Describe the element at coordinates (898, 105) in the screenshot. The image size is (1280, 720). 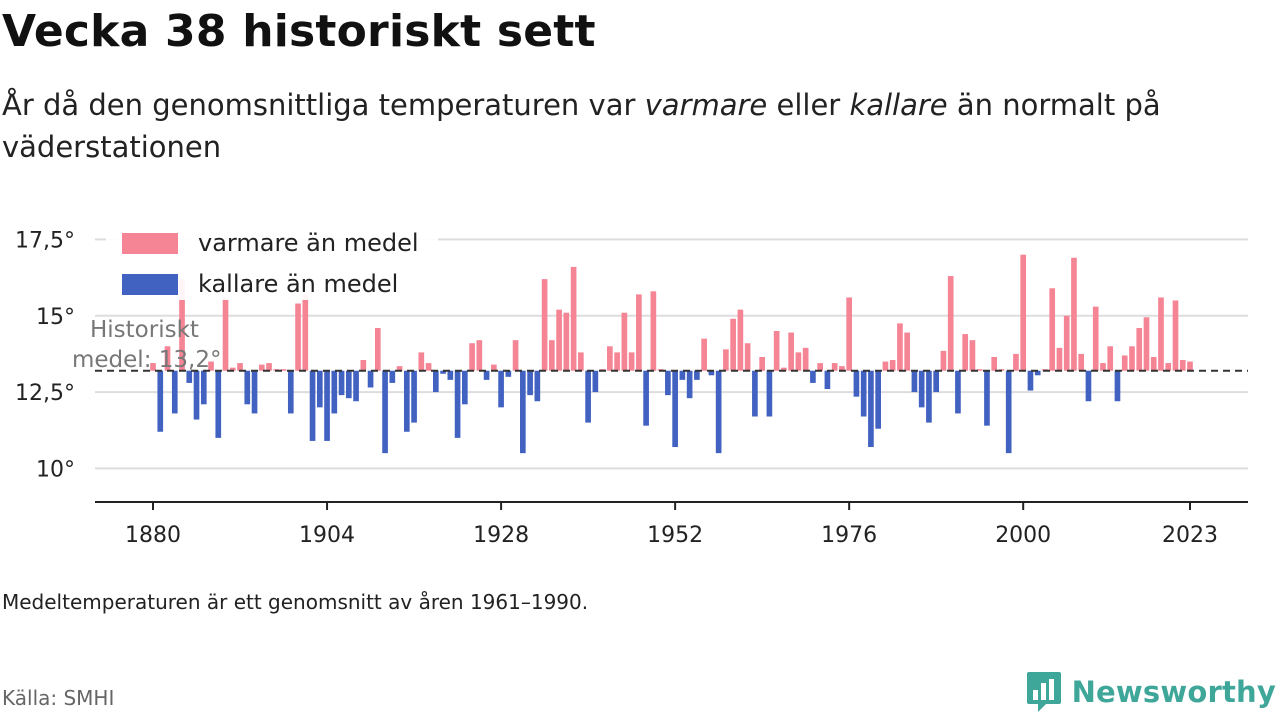
I see `subtitle-cold-word: kallare` at that location.